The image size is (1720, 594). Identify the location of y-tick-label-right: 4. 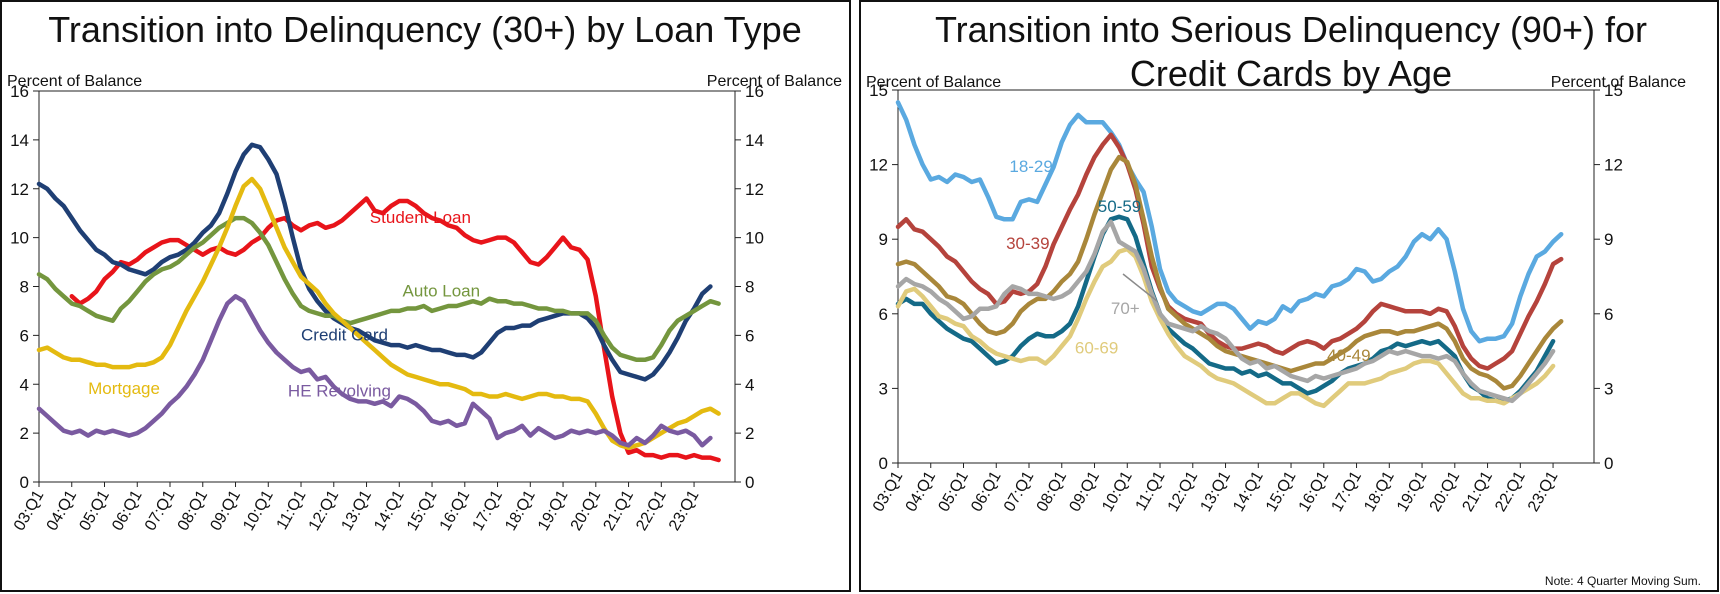
(749, 384).